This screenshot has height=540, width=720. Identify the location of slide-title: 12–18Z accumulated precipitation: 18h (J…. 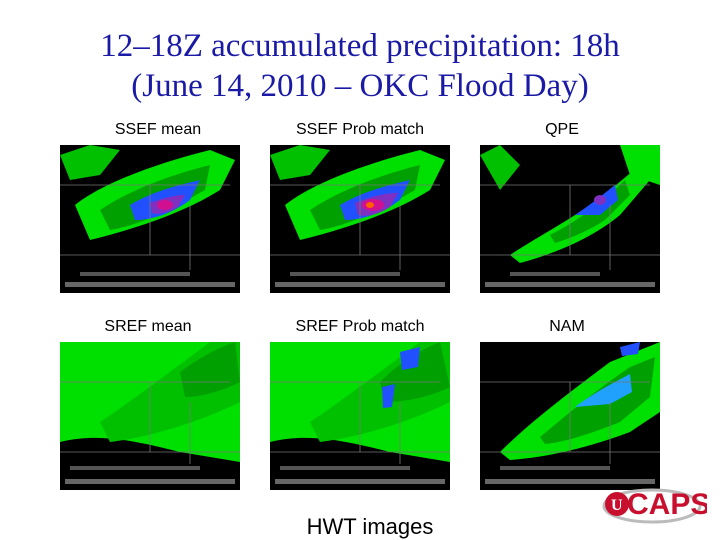
(360, 66).